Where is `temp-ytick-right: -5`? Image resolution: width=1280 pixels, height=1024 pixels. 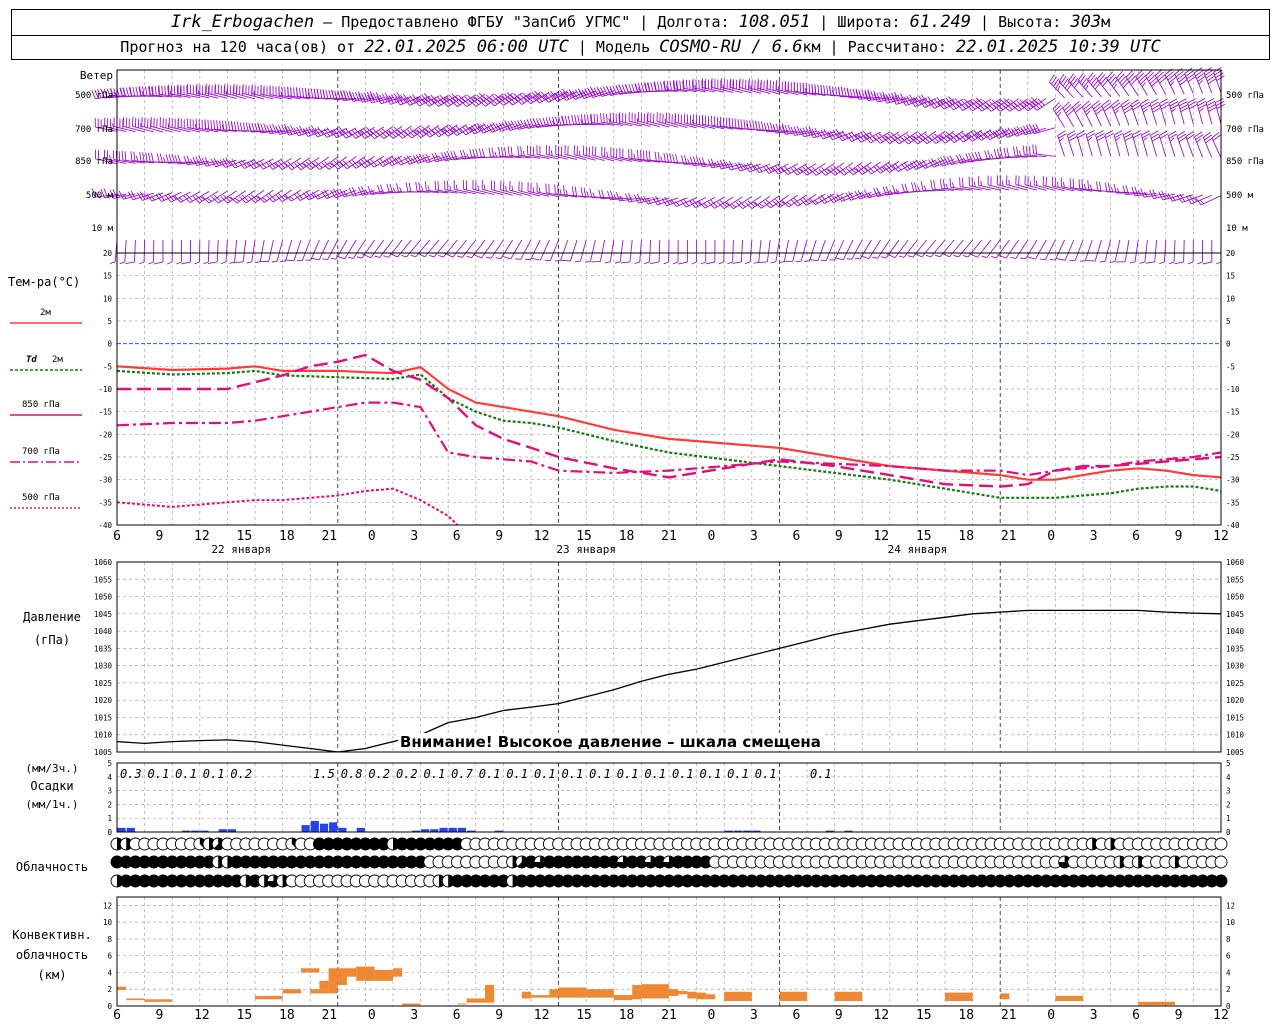 temp-ytick-right: -5 is located at coordinates (1230, 366).